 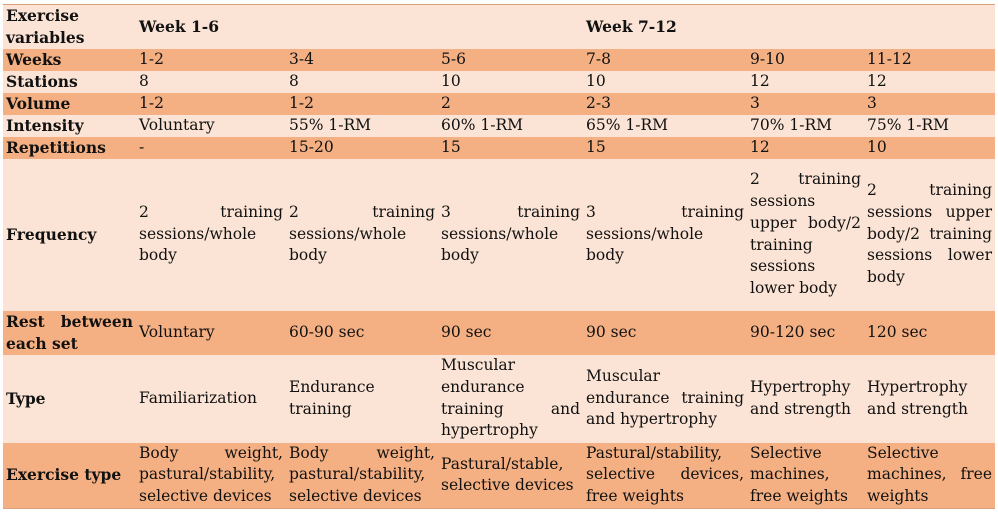 I want to click on row-label: Weeks, so click(x=69, y=59).